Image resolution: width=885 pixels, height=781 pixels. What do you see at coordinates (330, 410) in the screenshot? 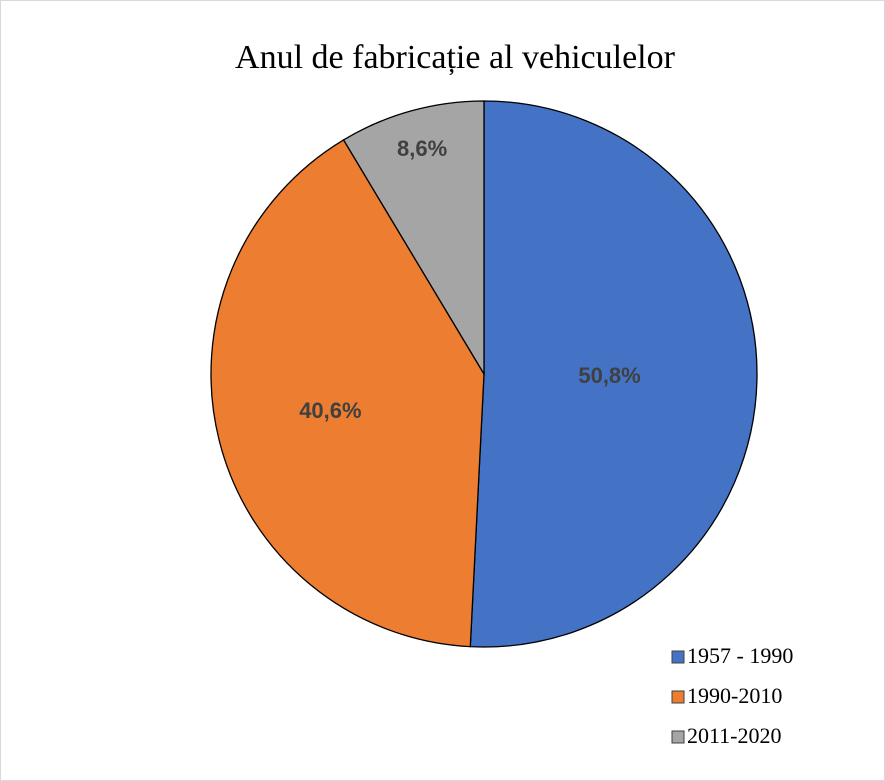
I see `data-label: 40,6%` at bounding box center [330, 410].